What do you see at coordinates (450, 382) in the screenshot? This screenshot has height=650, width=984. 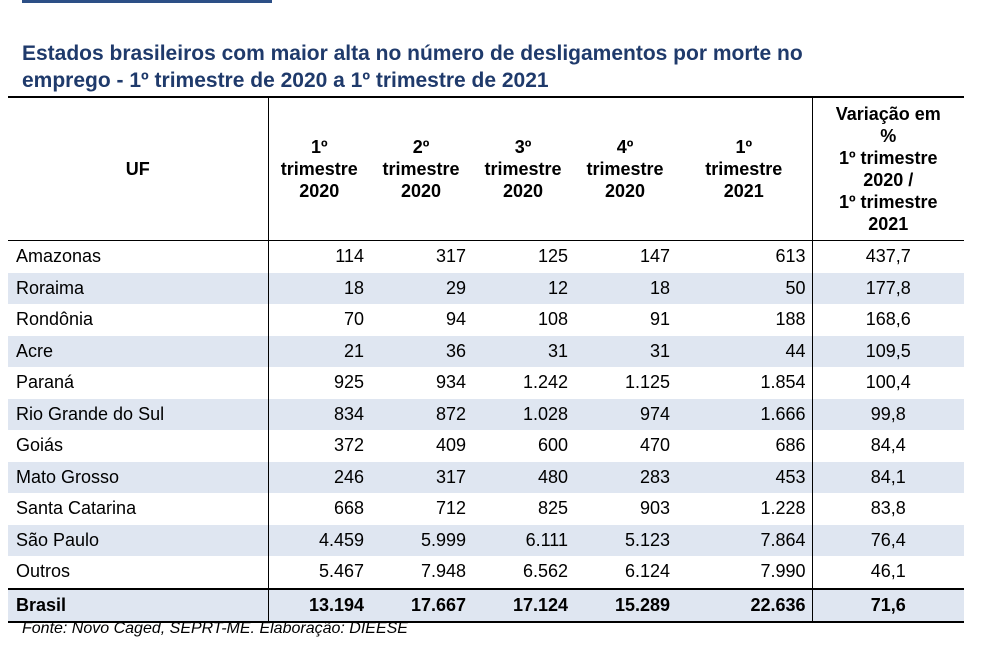 I see `cell-q2-2020: 934` at bounding box center [450, 382].